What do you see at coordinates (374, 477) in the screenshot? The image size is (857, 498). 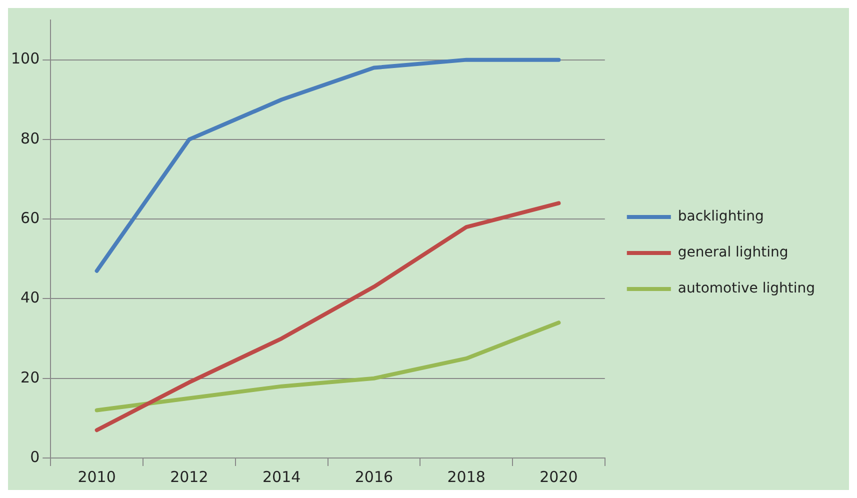 I see `x-tick-label: 2016` at bounding box center [374, 477].